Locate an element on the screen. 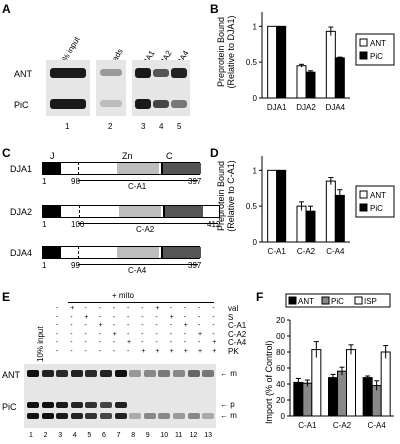 This screenshot has height=444, width=400. fragment-line-dja2 is located at coordinates (148, 223).